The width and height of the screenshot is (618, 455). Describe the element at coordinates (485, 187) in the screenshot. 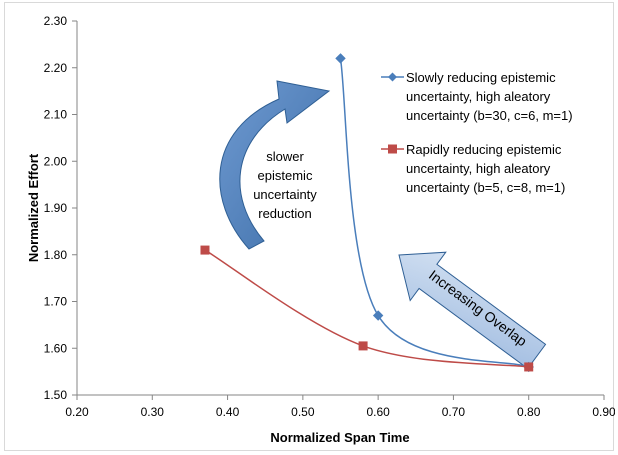

I see `legend-entry-text: uncertainty (b=5, c=8, m=1)` at that location.